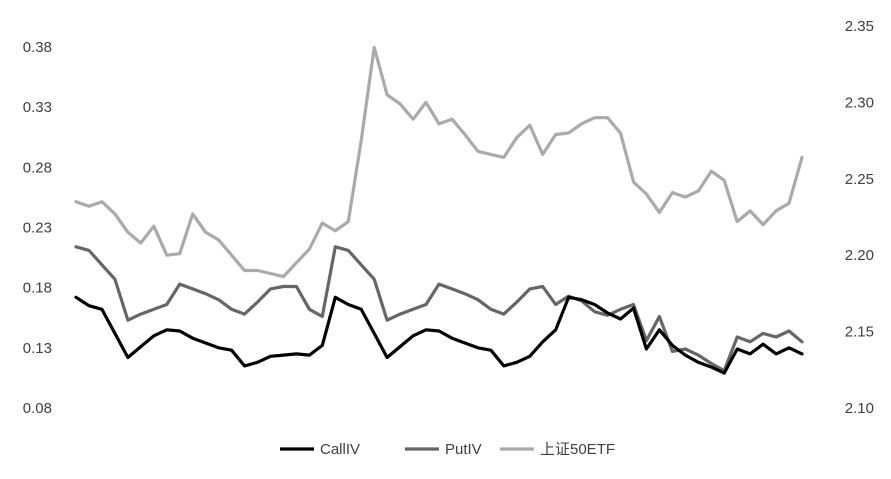  I want to click on right-axis-tick-label: 2.35, so click(859, 26).